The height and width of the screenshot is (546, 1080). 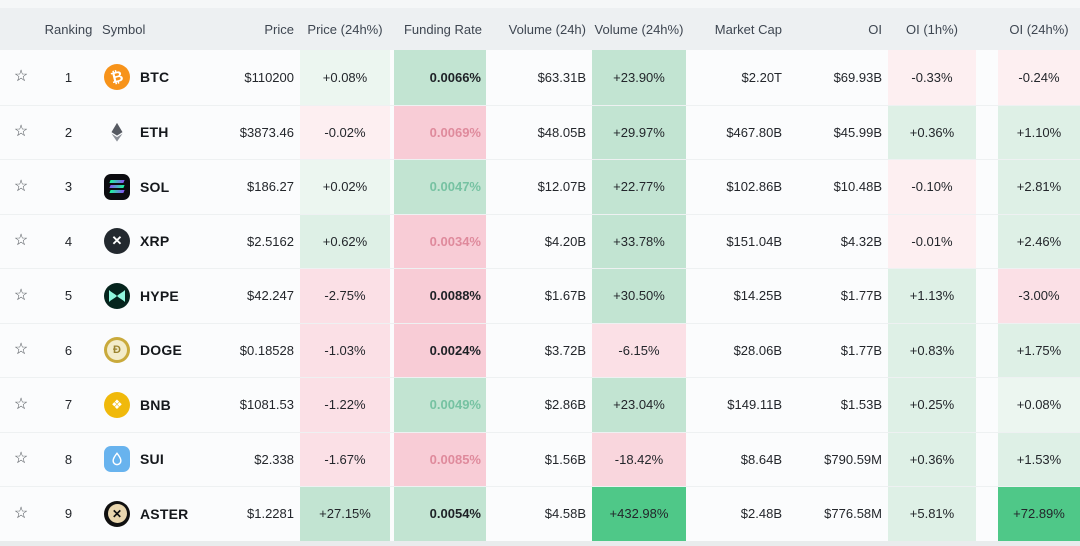 I want to click on symbol-label: SOL, so click(x=155, y=186).